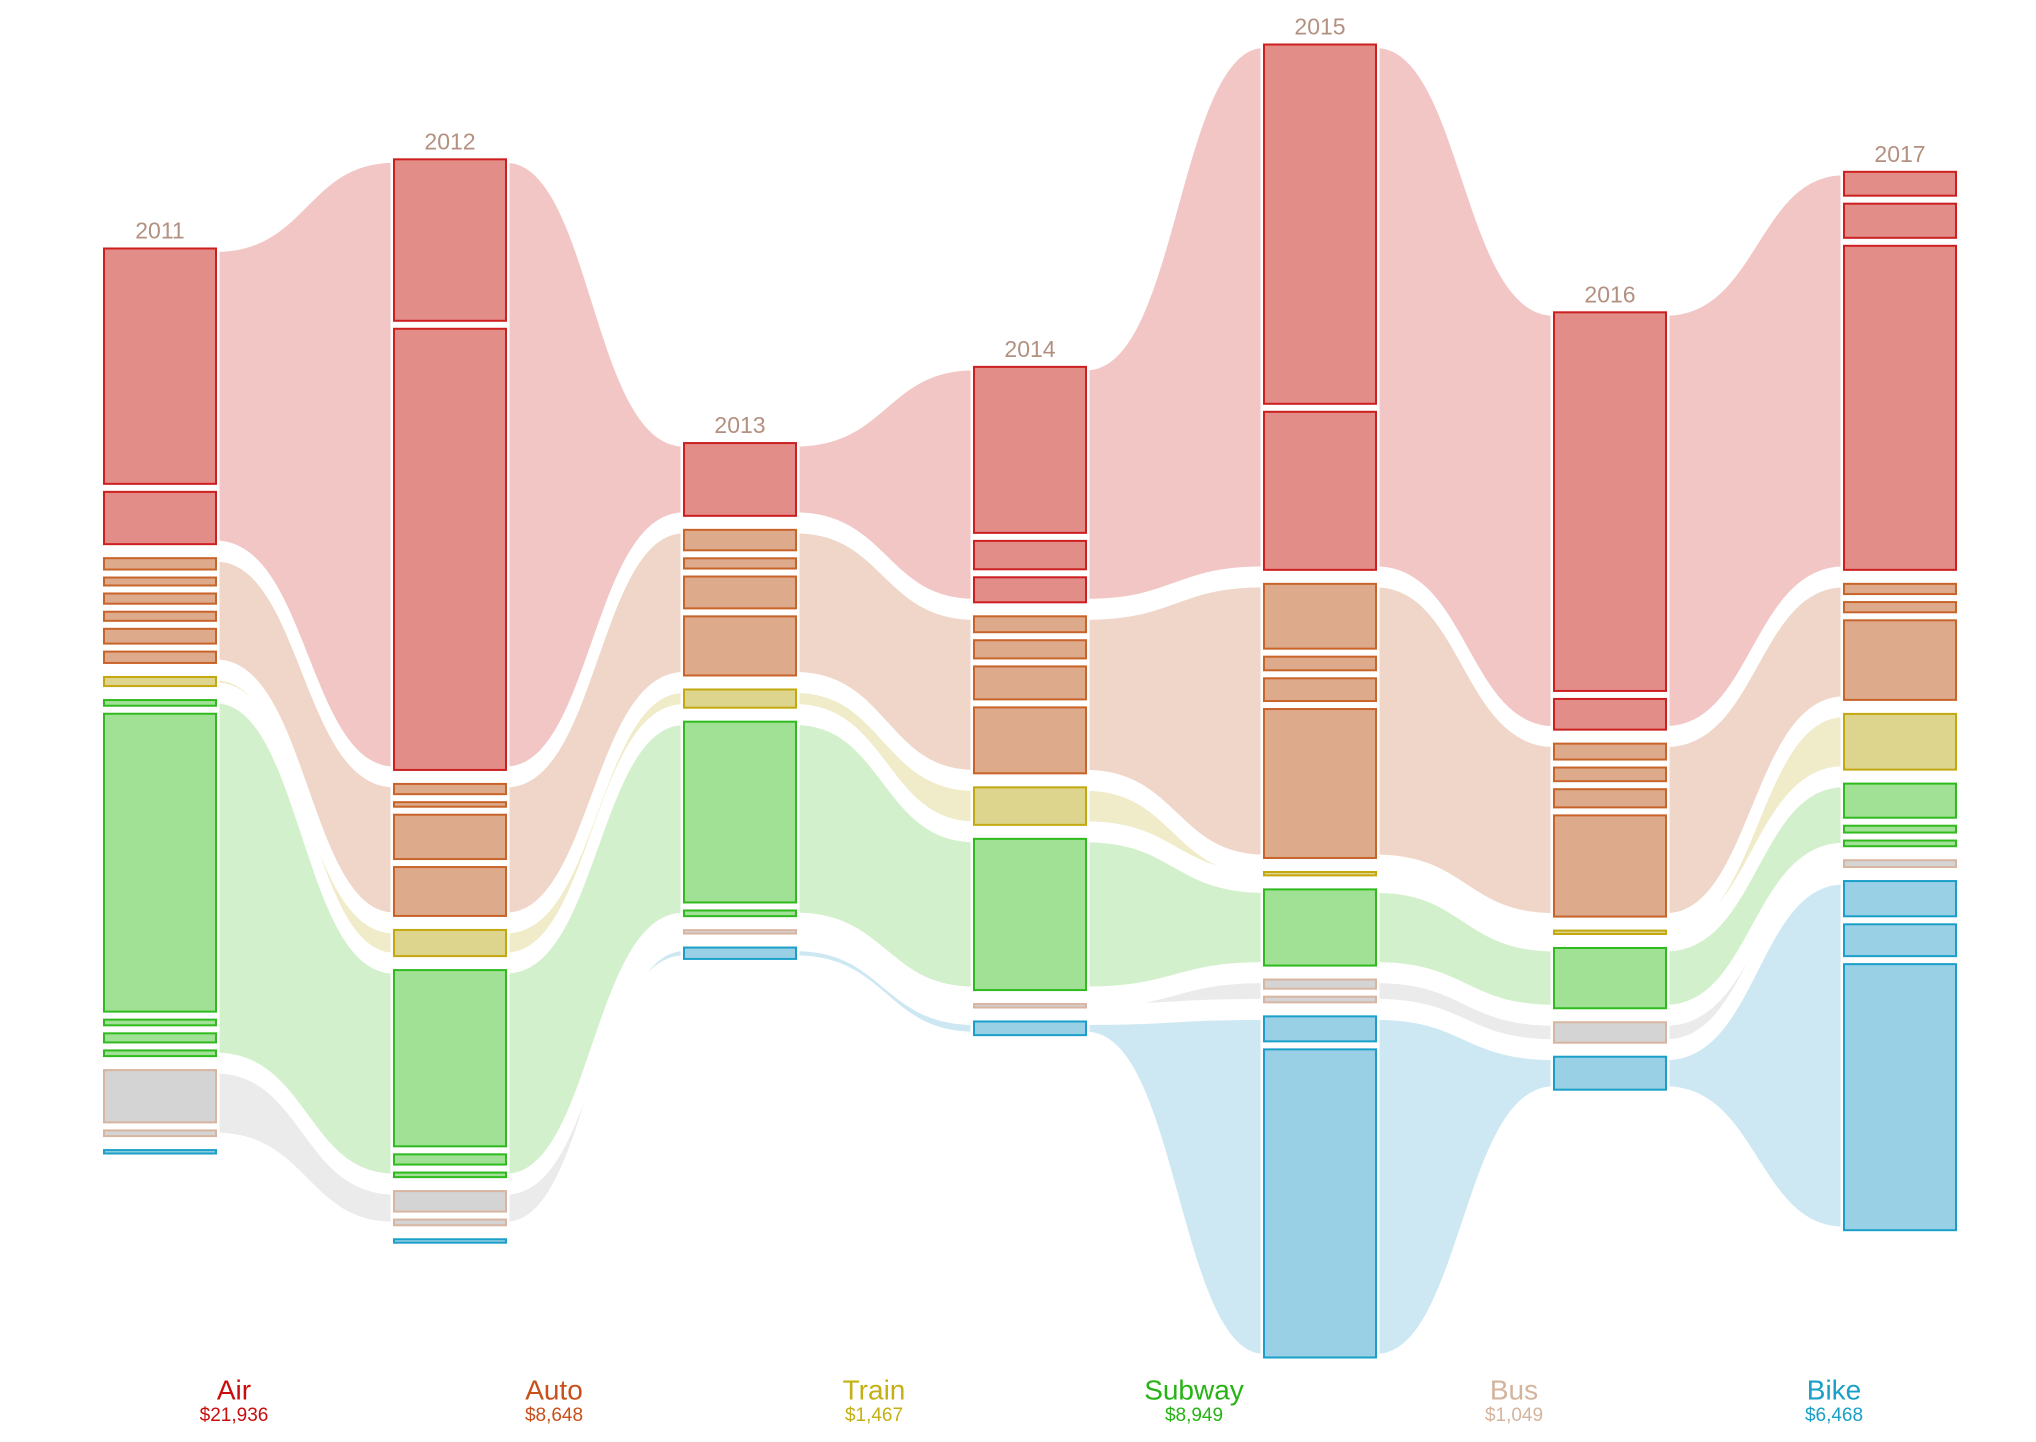 The width and height of the screenshot is (2036, 1442). Describe the element at coordinates (1194, 1415) in the screenshot. I see `legend-total: $8,949` at that location.